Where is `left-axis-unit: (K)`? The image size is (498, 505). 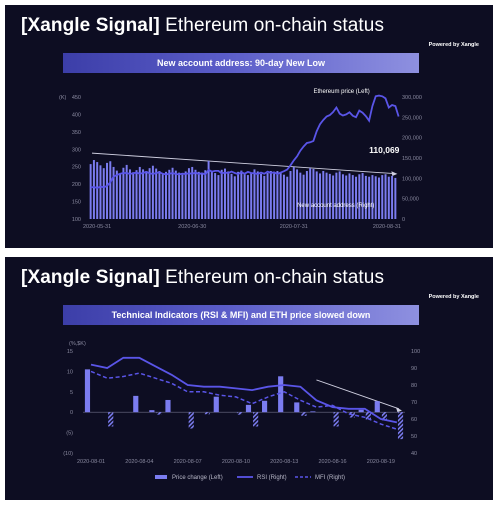
left-axis-unit: (K) is located at coordinates (63, 98).